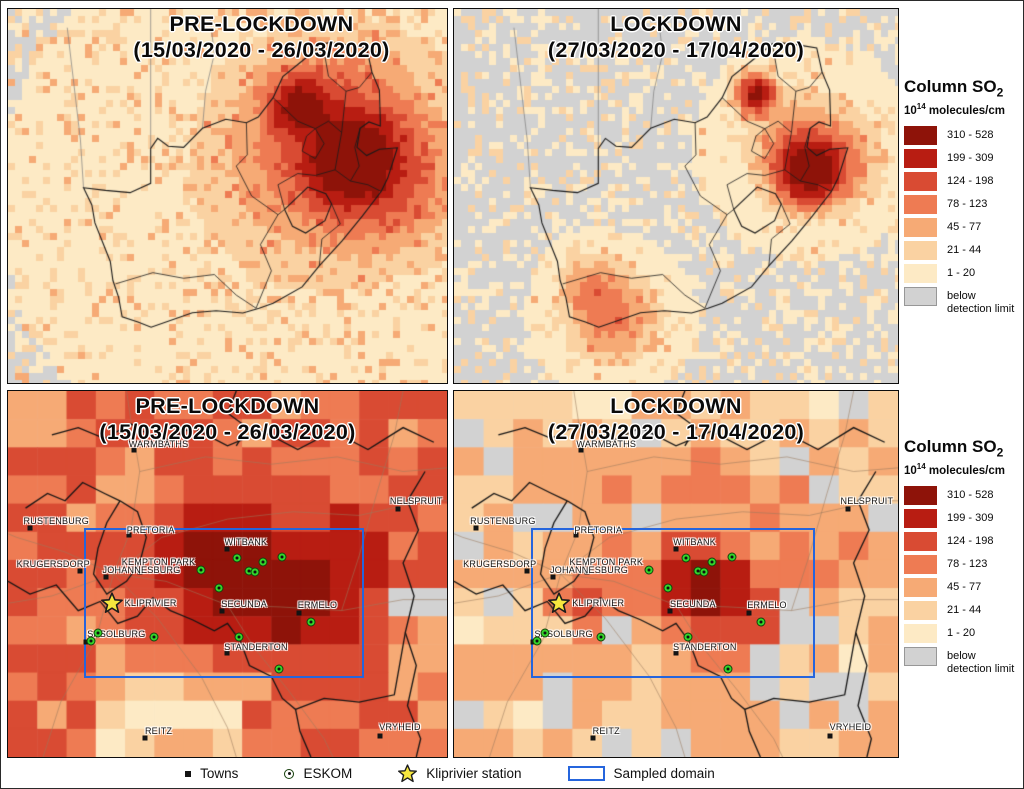 The height and width of the screenshot is (789, 1024). Describe the element at coordinates (961, 273) in the screenshot. I see `legend-swatch-label: 1 - 20` at that location.